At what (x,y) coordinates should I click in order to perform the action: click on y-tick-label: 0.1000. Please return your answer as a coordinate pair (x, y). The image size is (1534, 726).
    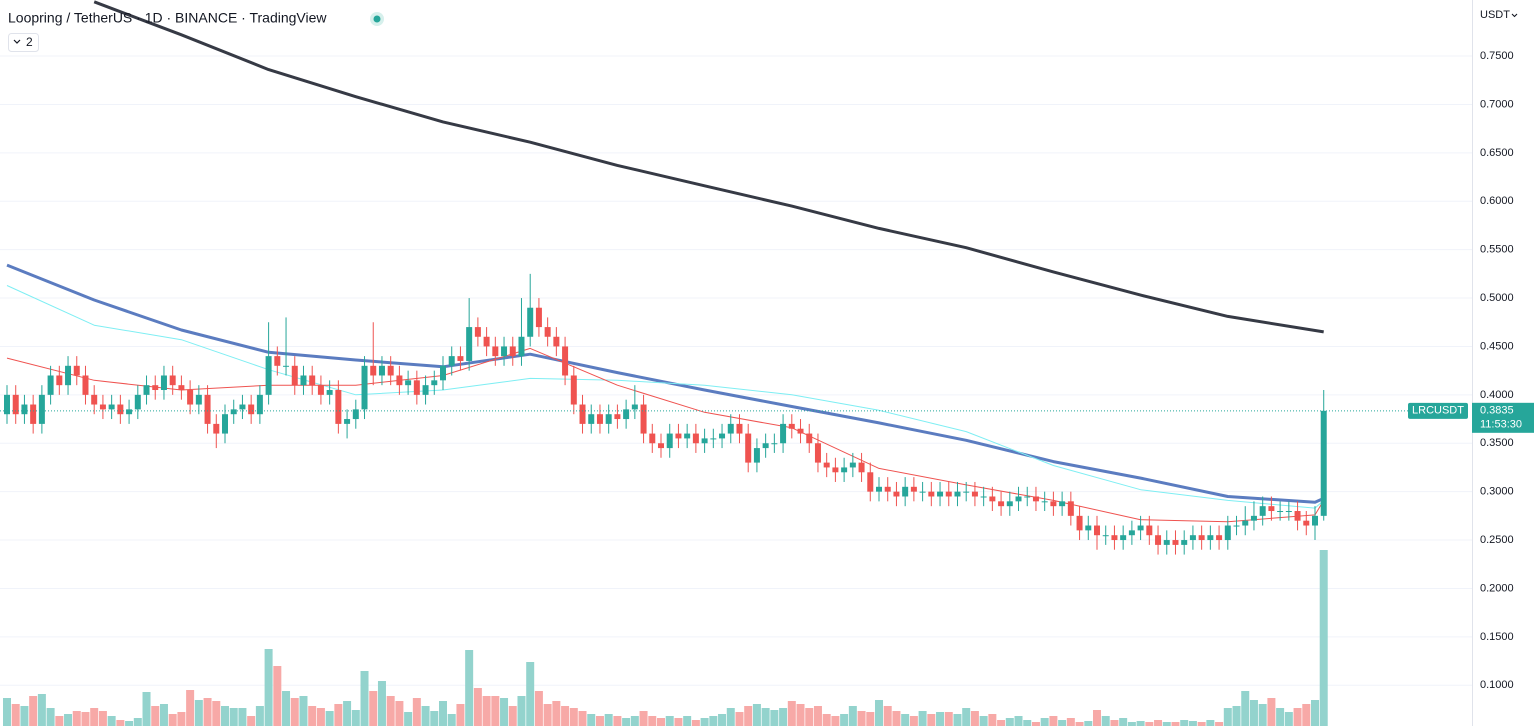
    Looking at the image, I should click on (1497, 685).